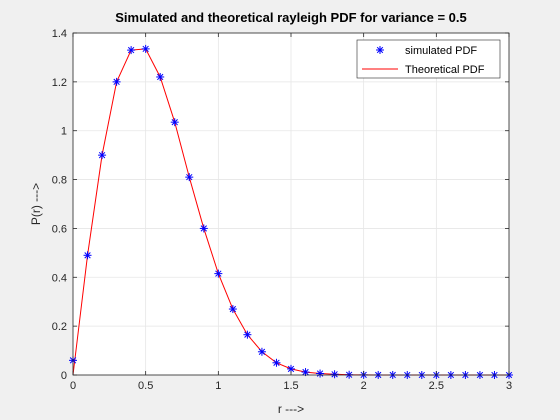 The image size is (560, 420). What do you see at coordinates (509, 386) in the screenshot?
I see `x-tick-label: 3` at bounding box center [509, 386].